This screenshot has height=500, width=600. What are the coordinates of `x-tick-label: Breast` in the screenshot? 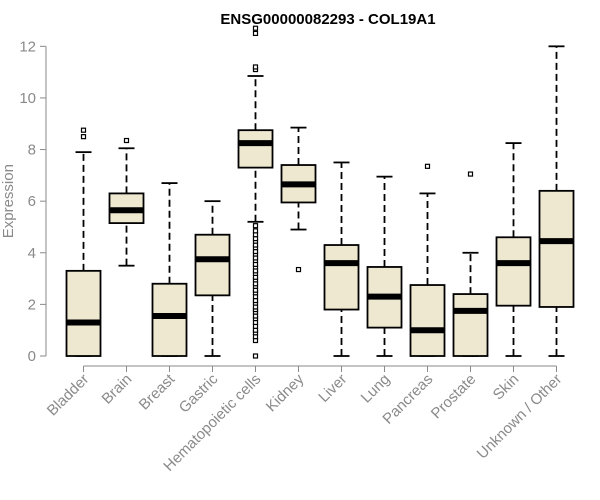 It's located at (157, 391).